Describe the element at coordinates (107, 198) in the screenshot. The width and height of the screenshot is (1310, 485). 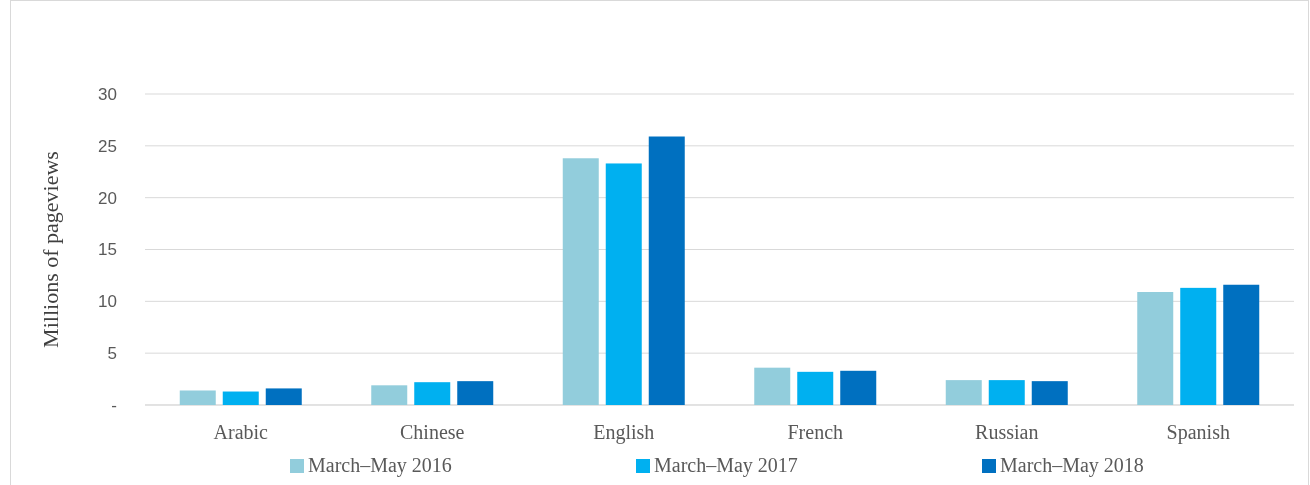
I see `y-tick-label: 20` at that location.